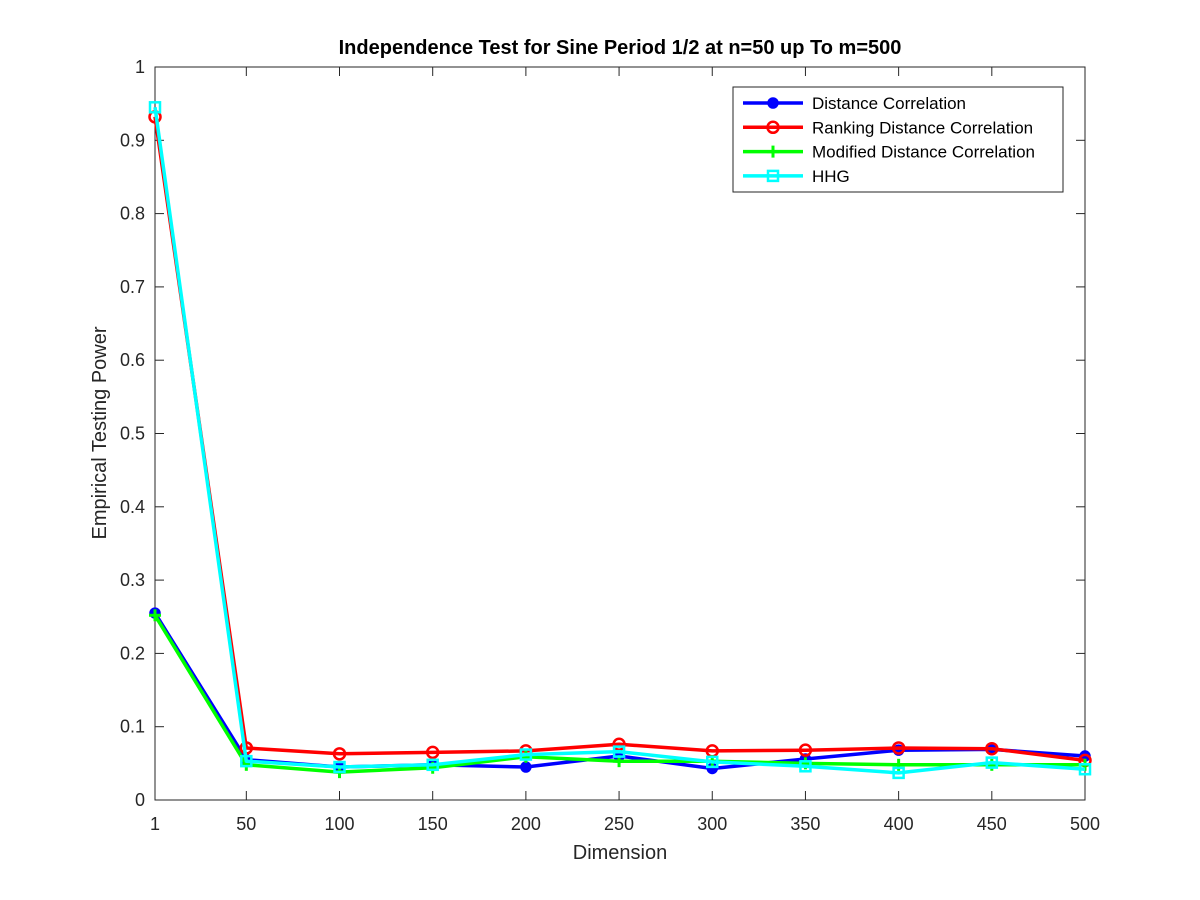 The height and width of the screenshot is (900, 1200). What do you see at coordinates (132, 580) in the screenshot?
I see `y-tick-label: 0.3` at bounding box center [132, 580].